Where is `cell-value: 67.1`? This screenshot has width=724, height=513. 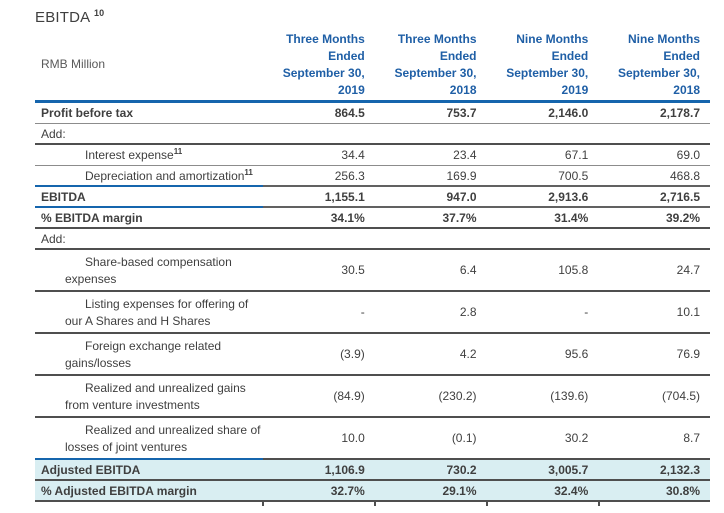
cell-value: 67.1 is located at coordinates (542, 155).